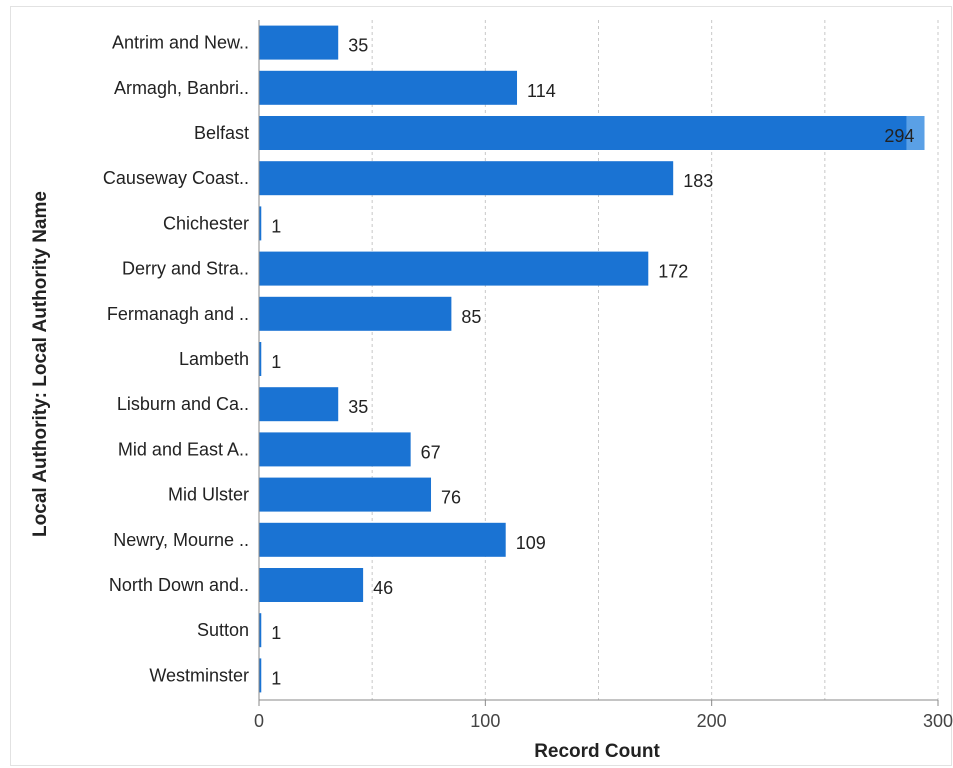 This screenshot has width=953, height=768. What do you see at coordinates (208, 495) in the screenshot?
I see `category-label: Mid Ulster` at bounding box center [208, 495].